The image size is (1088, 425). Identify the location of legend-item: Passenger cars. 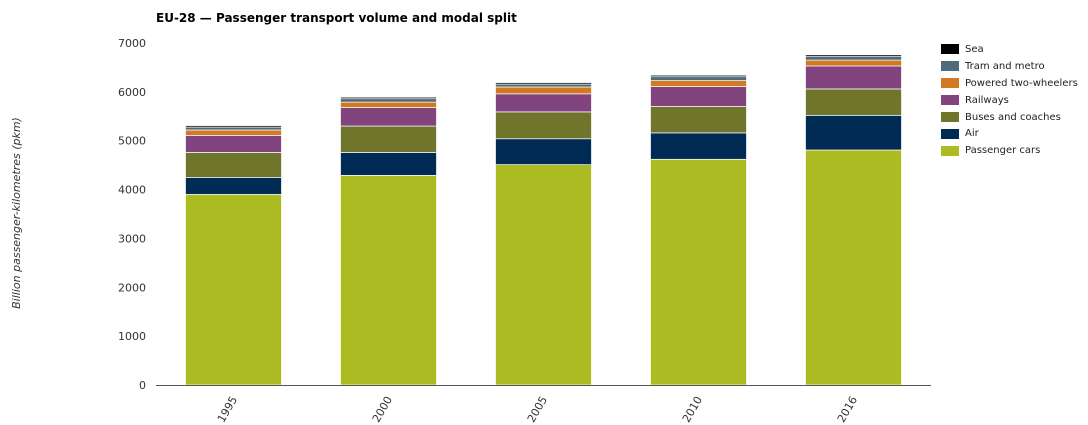
(1009, 150).